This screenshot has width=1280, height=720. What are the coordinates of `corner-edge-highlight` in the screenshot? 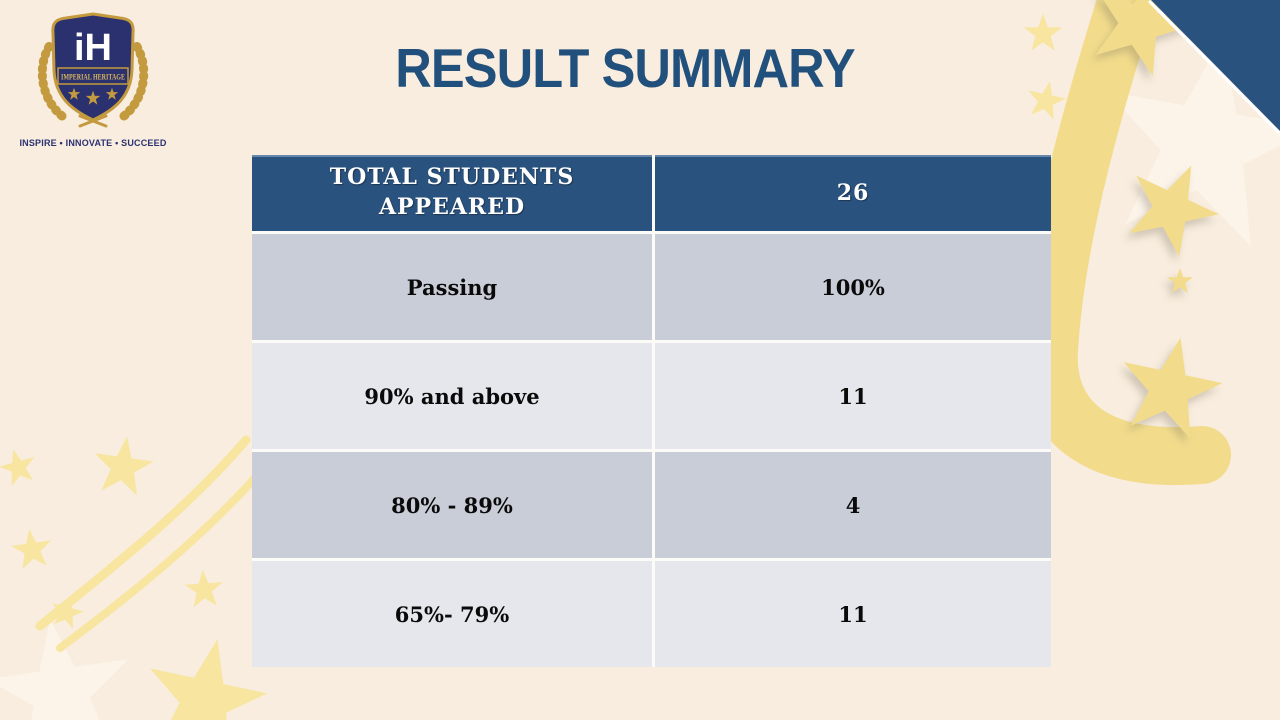 It's located at (1213, 67).